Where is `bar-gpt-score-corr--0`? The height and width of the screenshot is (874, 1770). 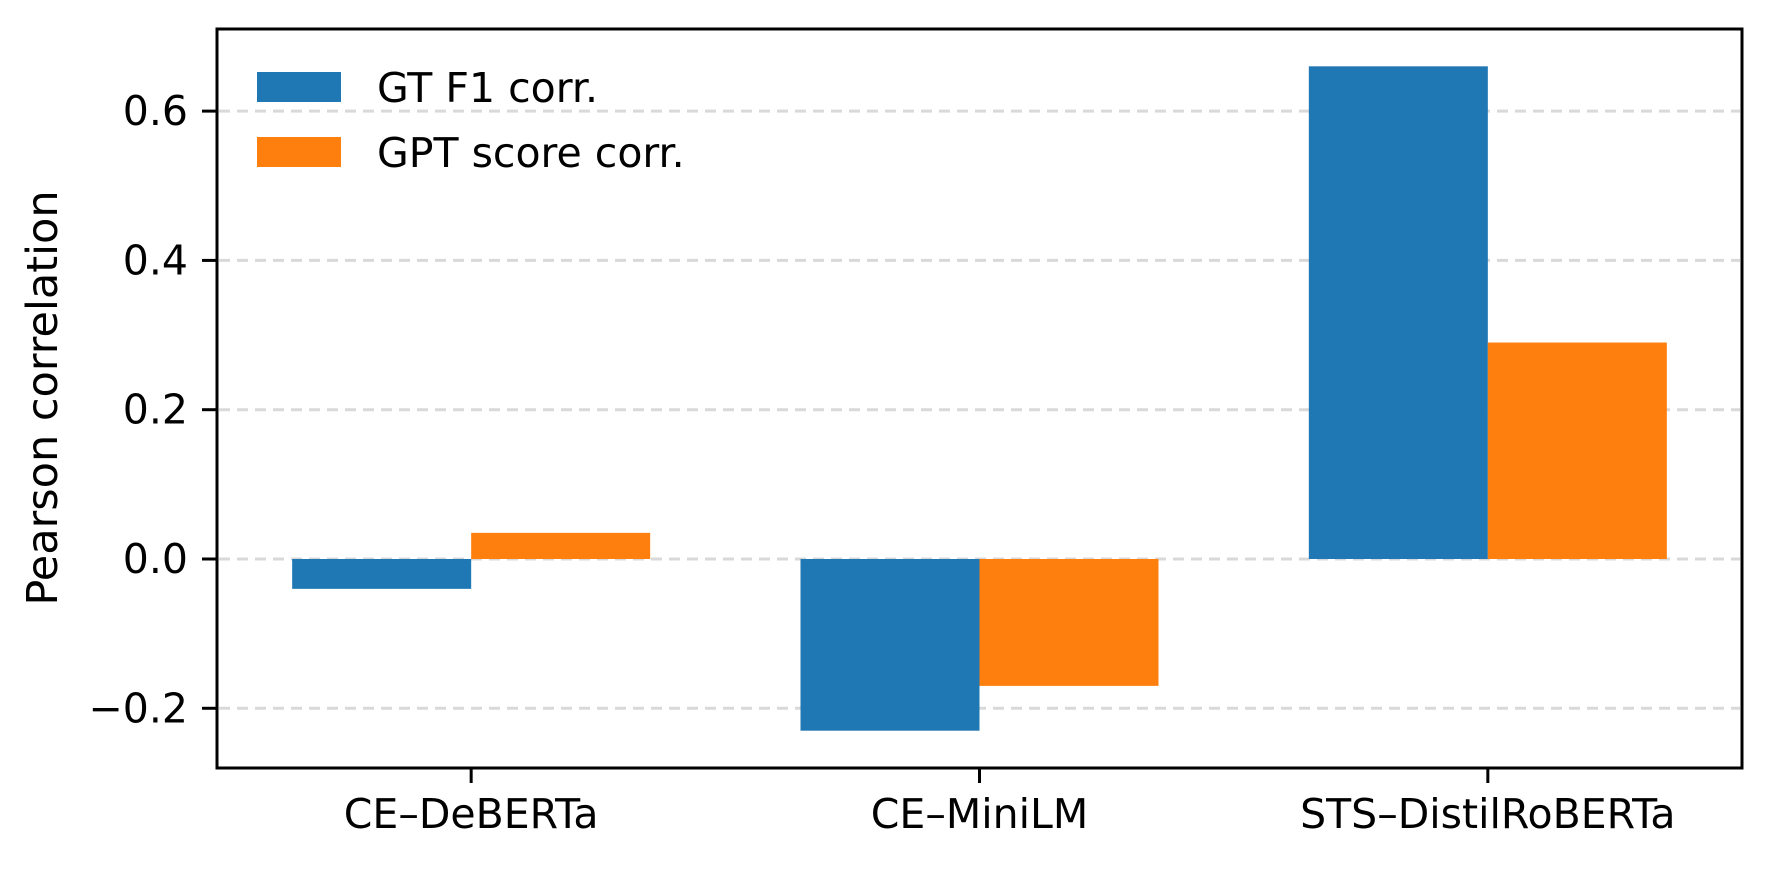 bar-gpt-score-corr--0 is located at coordinates (561, 545).